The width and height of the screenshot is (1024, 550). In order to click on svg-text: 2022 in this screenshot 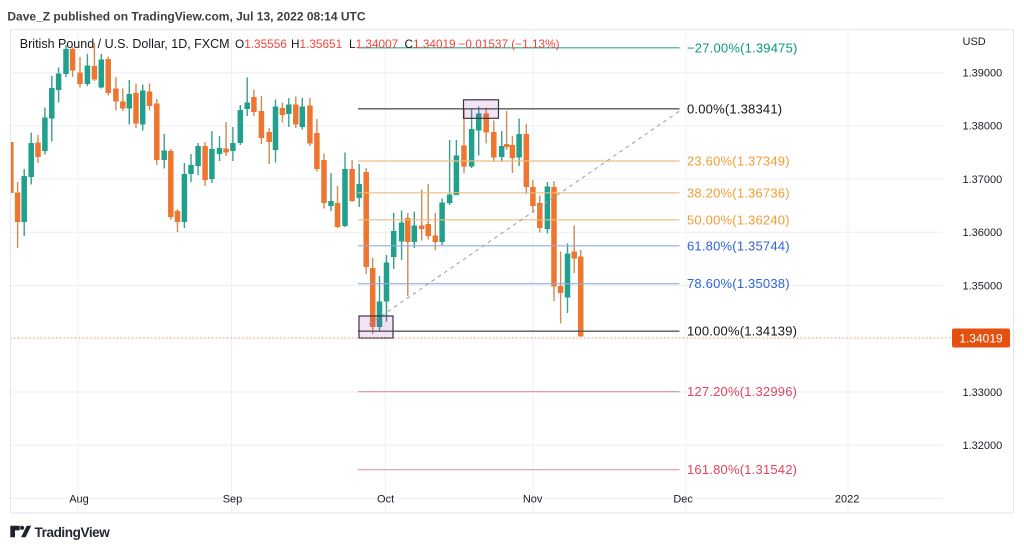, I will do `click(847, 500)`.